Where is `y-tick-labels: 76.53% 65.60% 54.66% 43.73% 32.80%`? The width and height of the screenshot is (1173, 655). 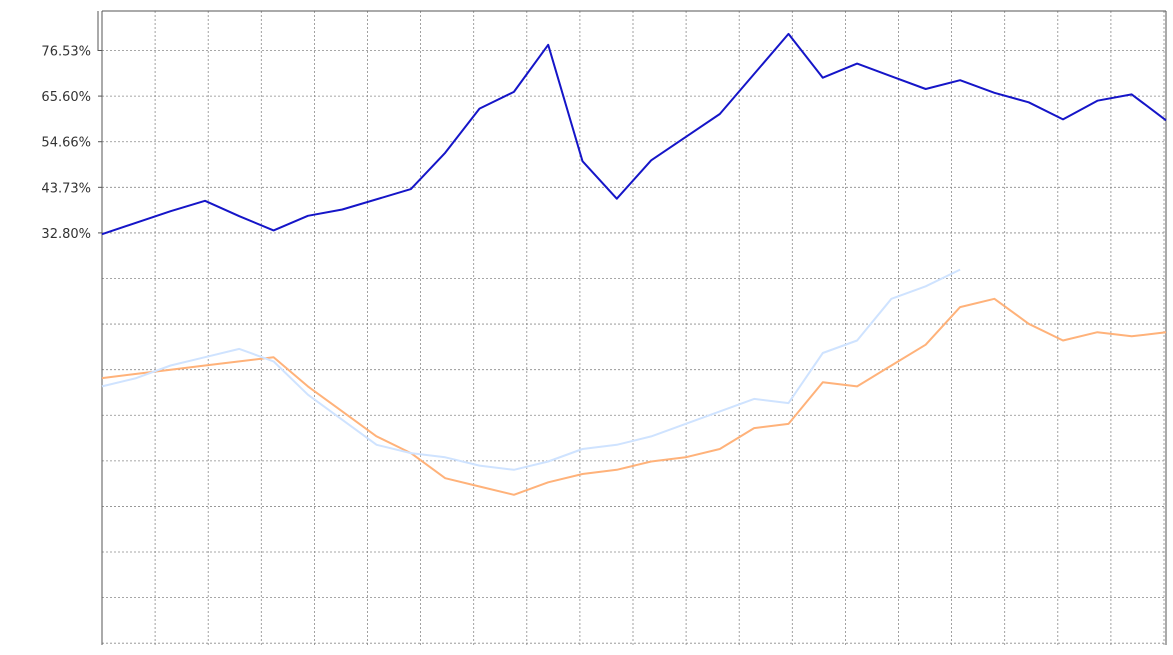 y-tick-labels: 76.53% 65.60% 54.66% 43.73% 32.80% is located at coordinates (66, 142).